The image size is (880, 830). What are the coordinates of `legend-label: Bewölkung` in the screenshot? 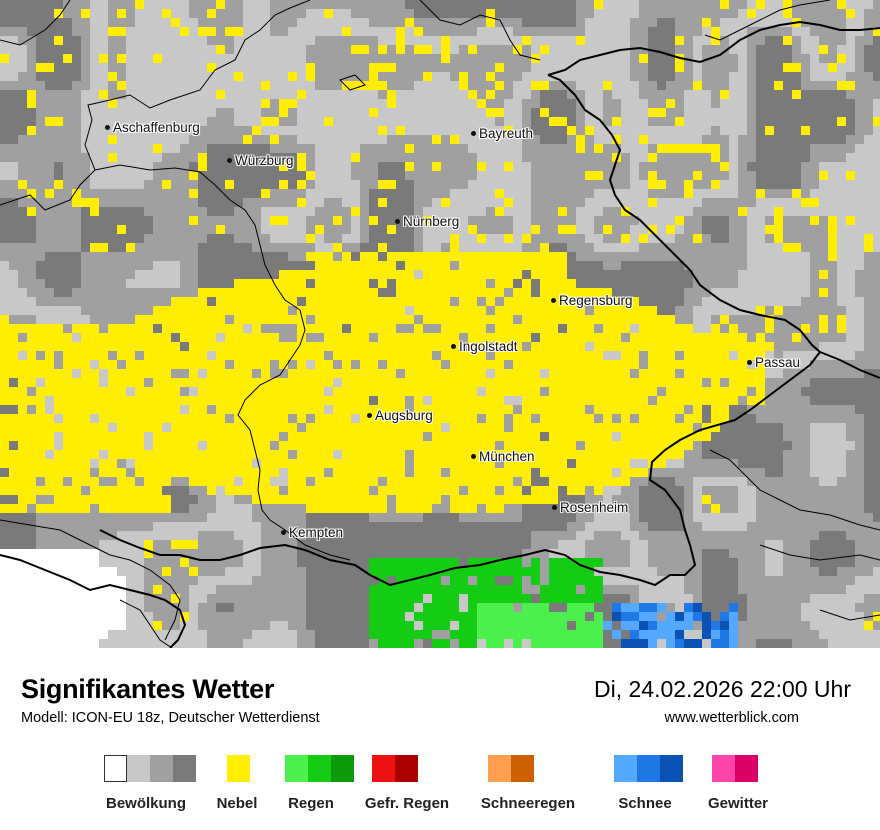 It's located at (146, 803).